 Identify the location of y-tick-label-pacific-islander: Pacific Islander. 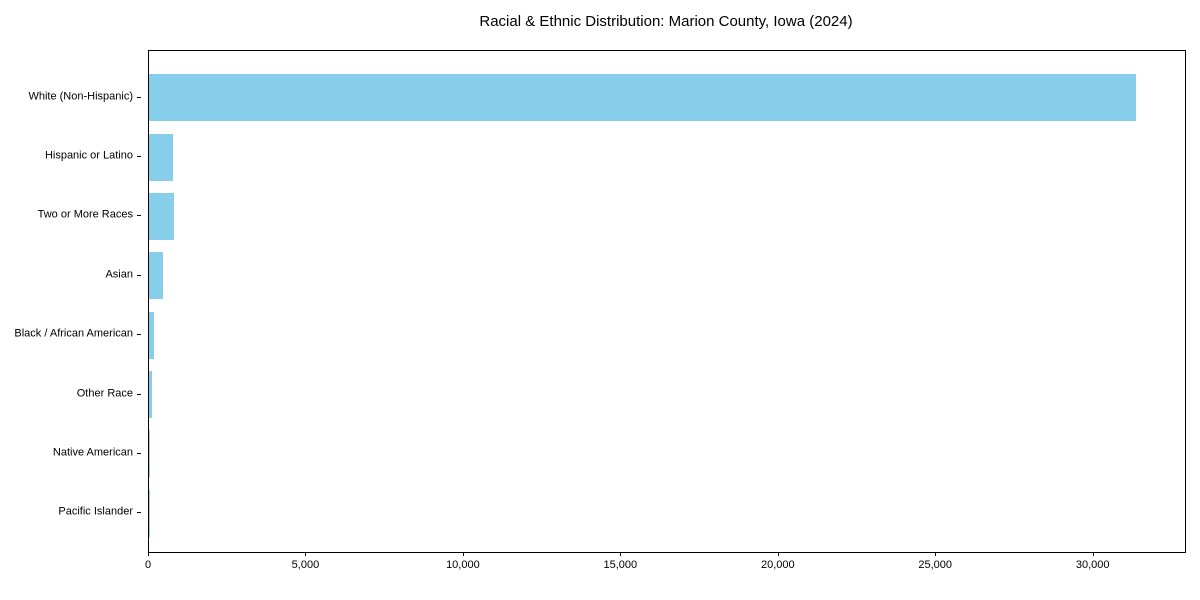
(95, 511).